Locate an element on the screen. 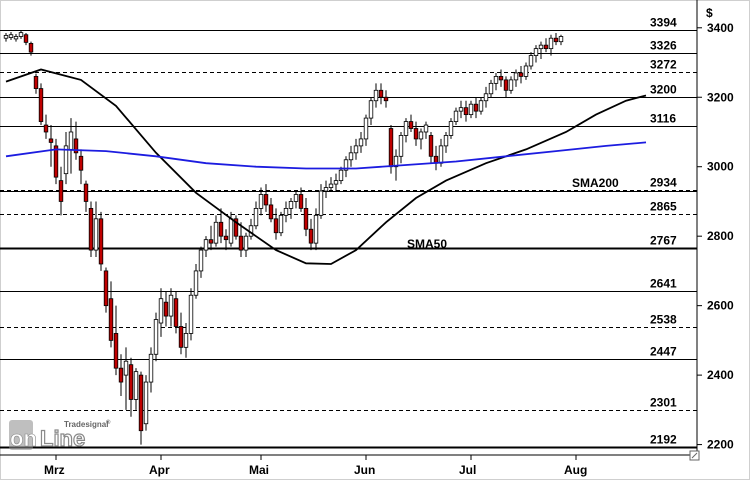 This screenshot has width=750, height=480. level-label-2192: 2192 is located at coordinates (663, 440).